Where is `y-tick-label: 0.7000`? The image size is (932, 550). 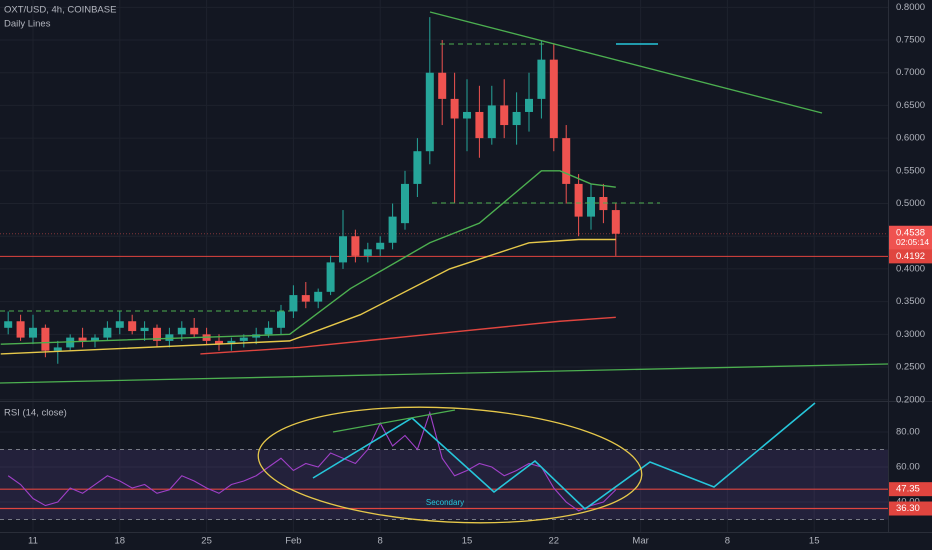 y-tick-label: 0.7000 is located at coordinates (910, 72).